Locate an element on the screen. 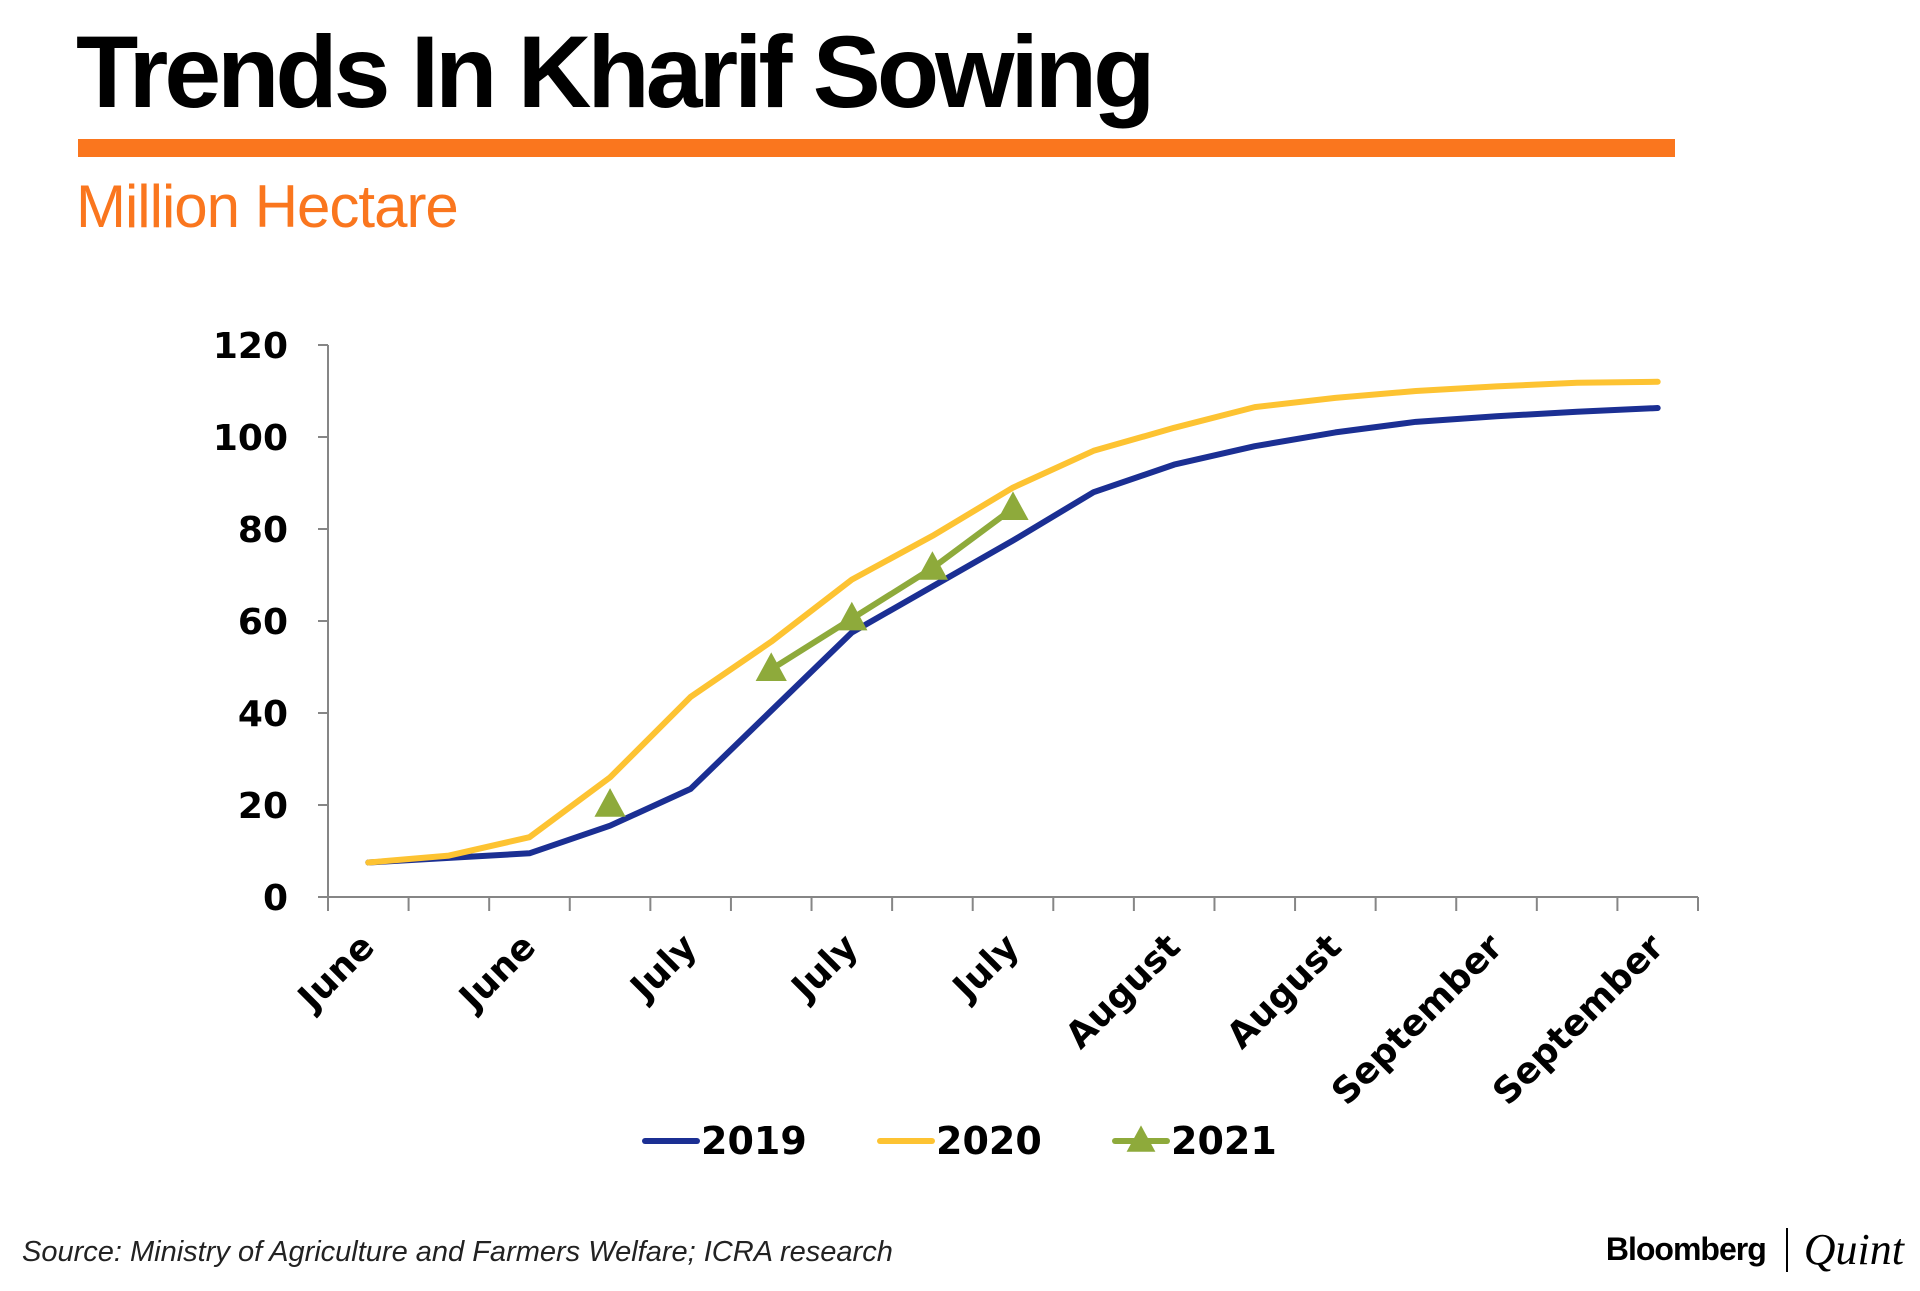 This screenshot has width=1920, height=1291. y-tick-label: 120 is located at coordinates (250, 346).